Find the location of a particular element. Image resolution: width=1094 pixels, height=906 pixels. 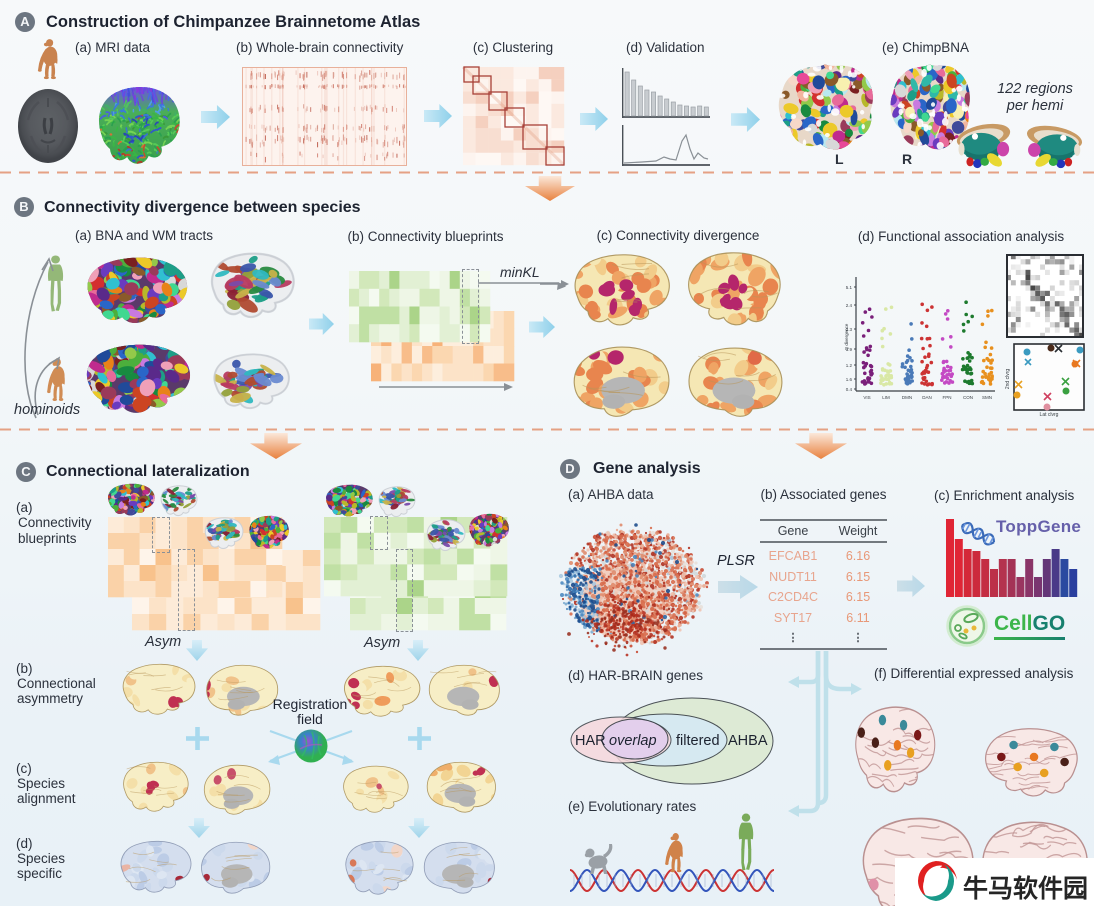

svg-text: FPN is located at coordinates (947, 397).